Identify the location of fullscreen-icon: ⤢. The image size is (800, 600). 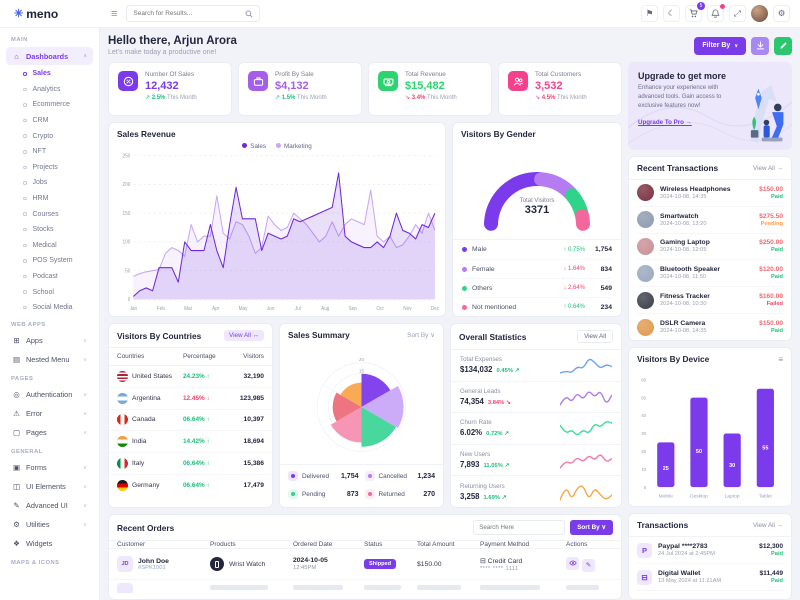
(737, 13).